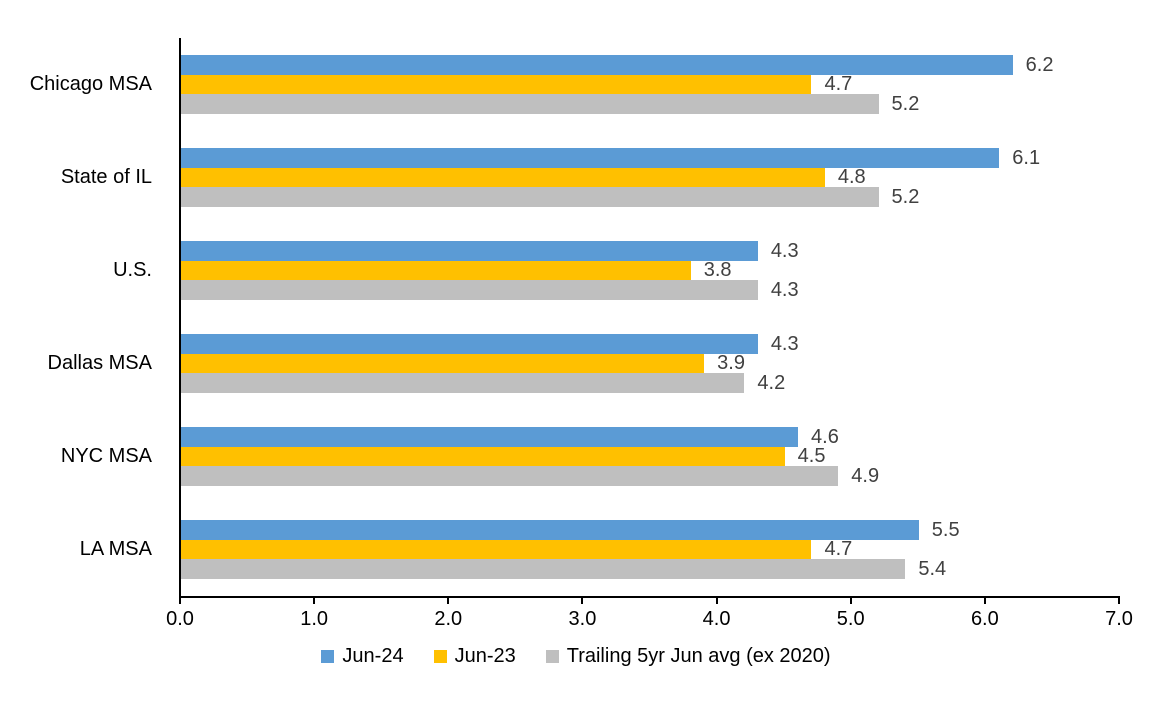  Describe the element at coordinates (905, 103) in the screenshot. I see `value-label-trailing-5yr-jun-avg-ex-2020-chicago-msa: 5.2` at that location.